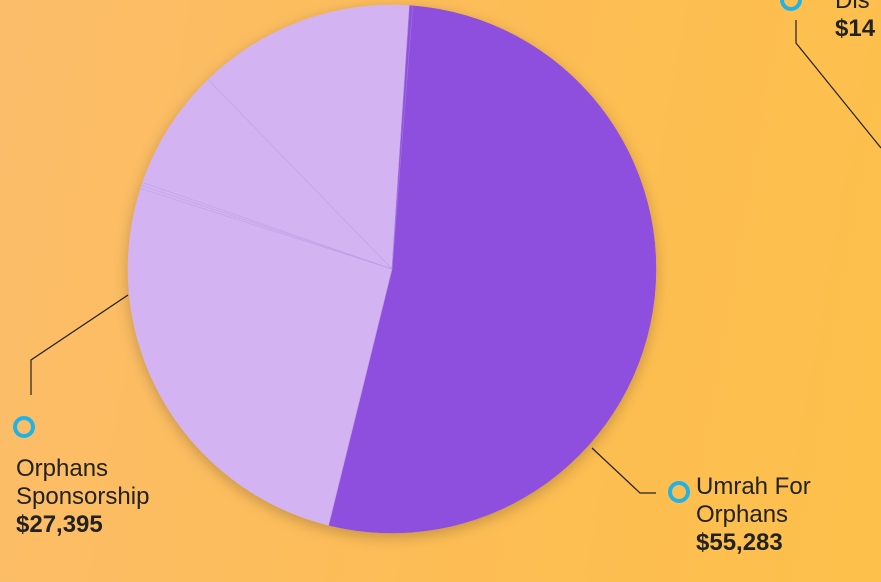  What do you see at coordinates (300, 174) in the screenshot?
I see `slice-divider-disaster` at bounding box center [300, 174].